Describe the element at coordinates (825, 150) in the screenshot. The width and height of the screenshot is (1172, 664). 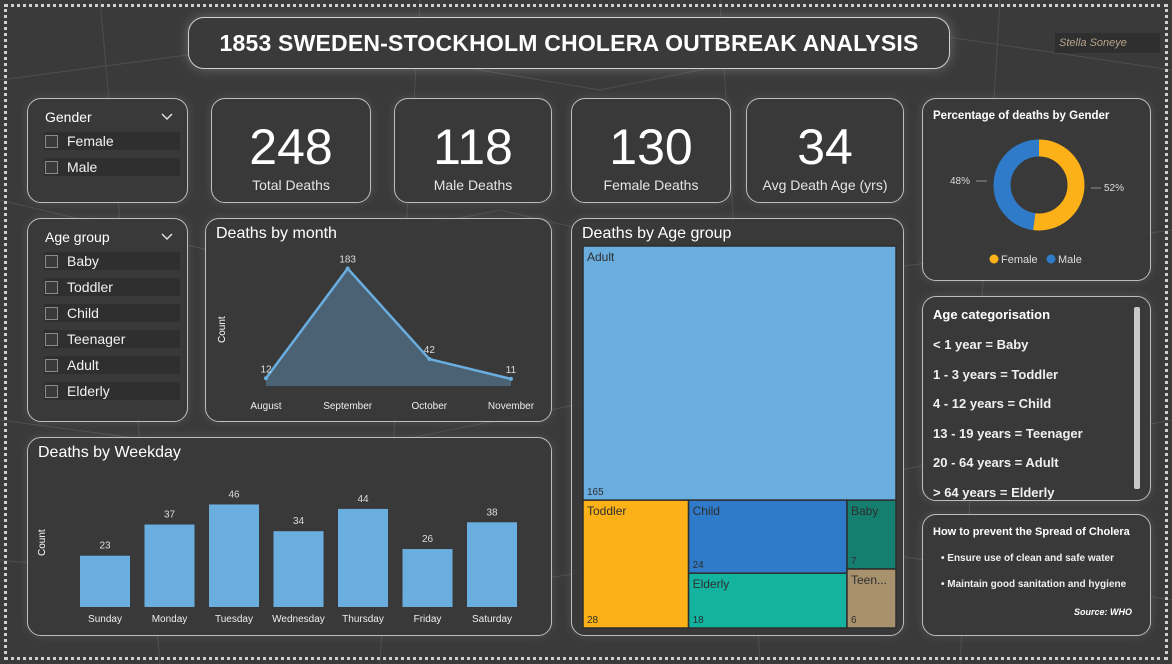
I see `kpi-avg-death-age: 34 Avg Death Age (yrs)` at that location.